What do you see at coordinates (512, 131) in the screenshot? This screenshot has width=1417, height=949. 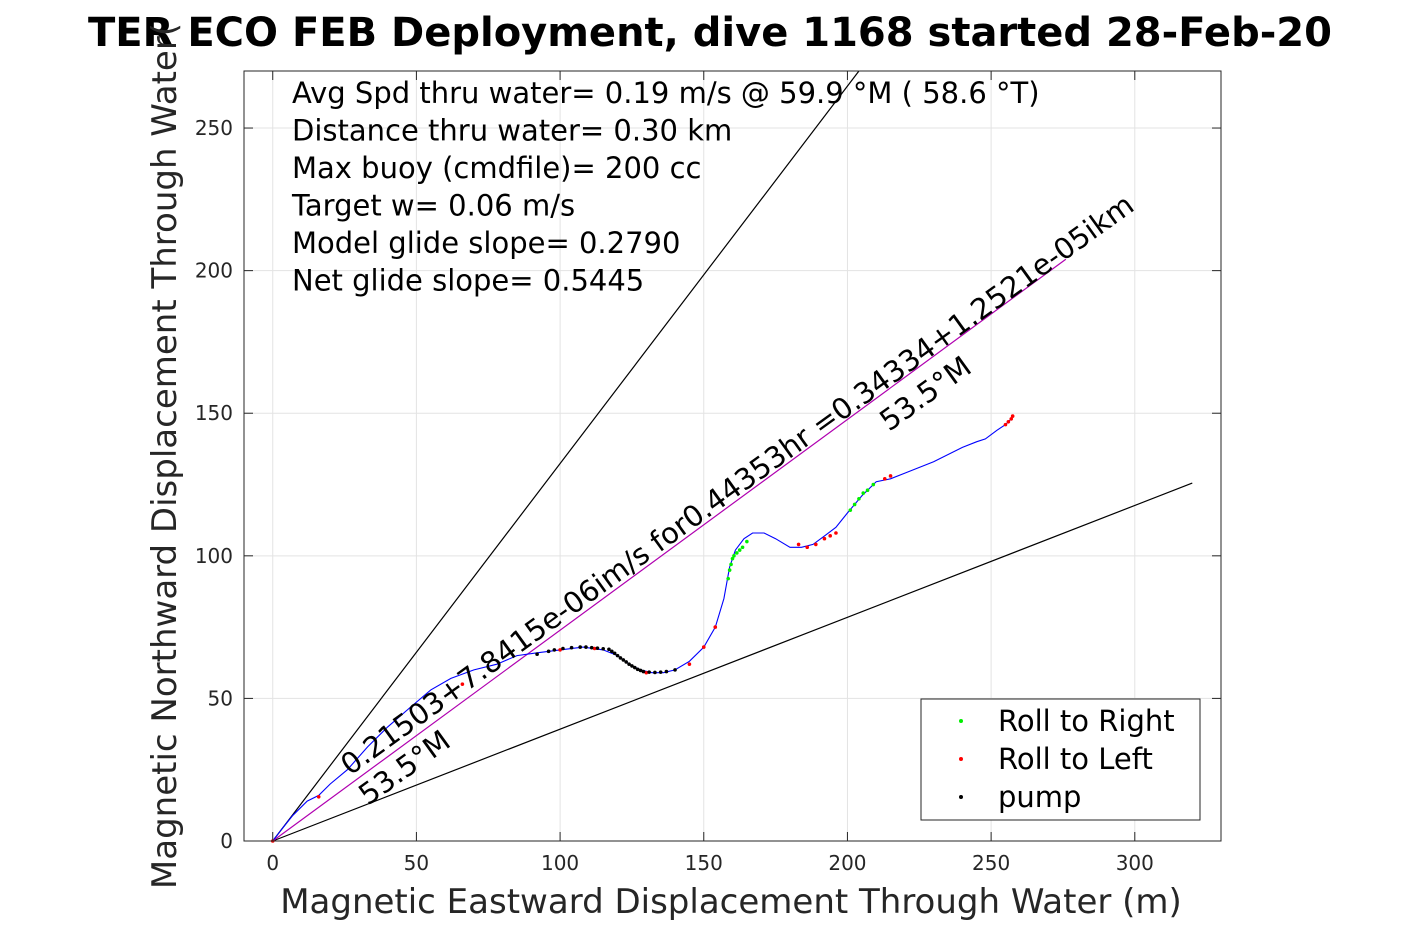 I see `stats-annotation: Distance thru water= 0.30 km` at bounding box center [512, 131].